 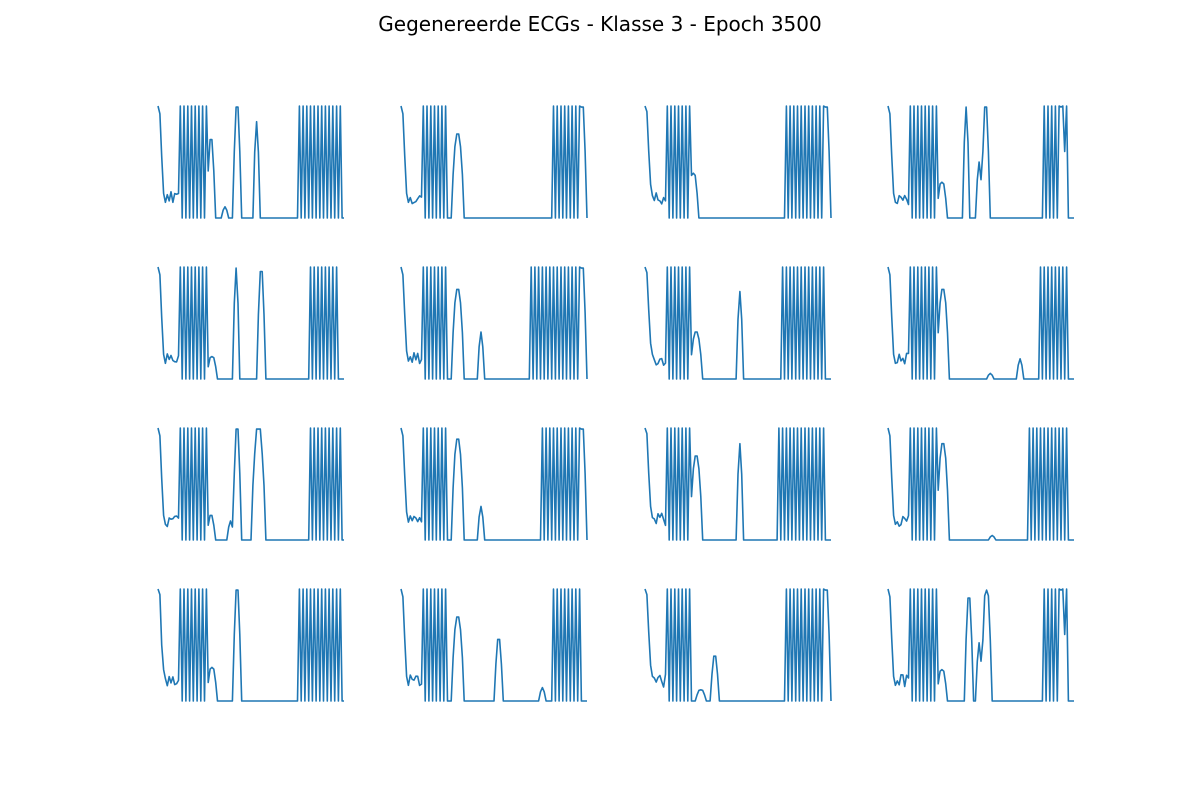 I want to click on ecg-trace-r3-c4, so click(x=980, y=484).